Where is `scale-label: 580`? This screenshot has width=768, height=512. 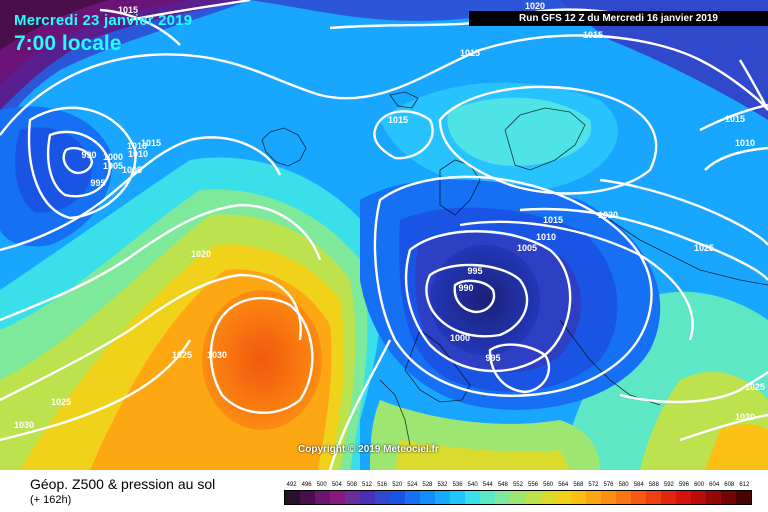
scale-label: 580 is located at coordinates (623, 485).